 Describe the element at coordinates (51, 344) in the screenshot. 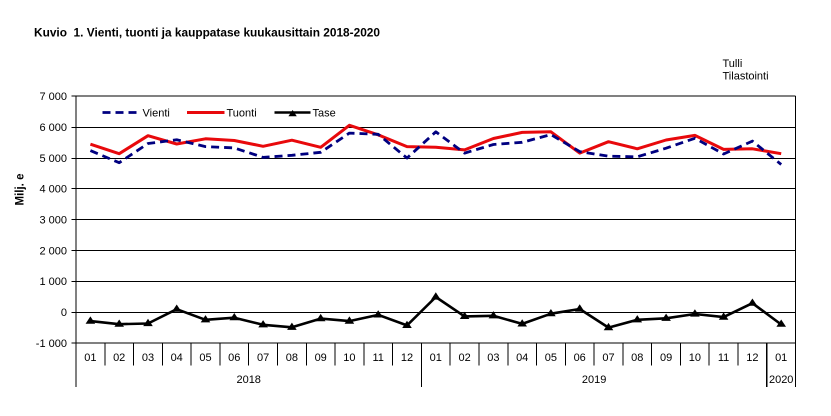

I see `svg-text: -1 000` at that location.